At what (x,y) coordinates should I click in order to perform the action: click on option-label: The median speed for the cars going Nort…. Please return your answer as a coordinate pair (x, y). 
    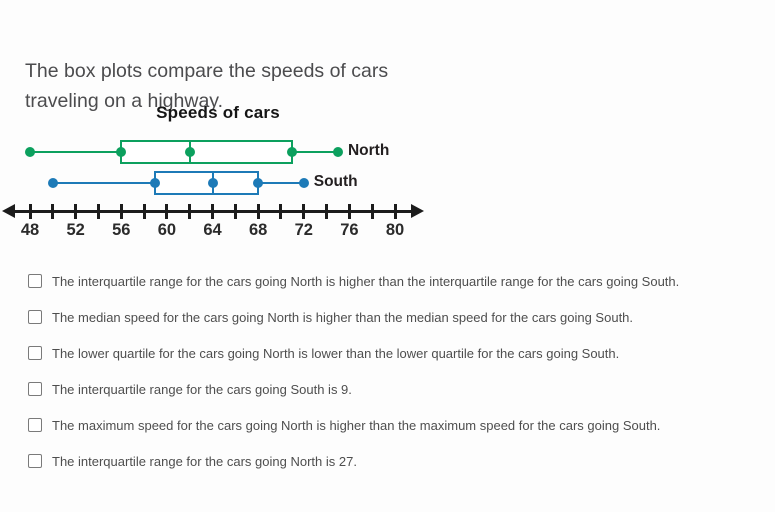
    Looking at the image, I should click on (343, 317).